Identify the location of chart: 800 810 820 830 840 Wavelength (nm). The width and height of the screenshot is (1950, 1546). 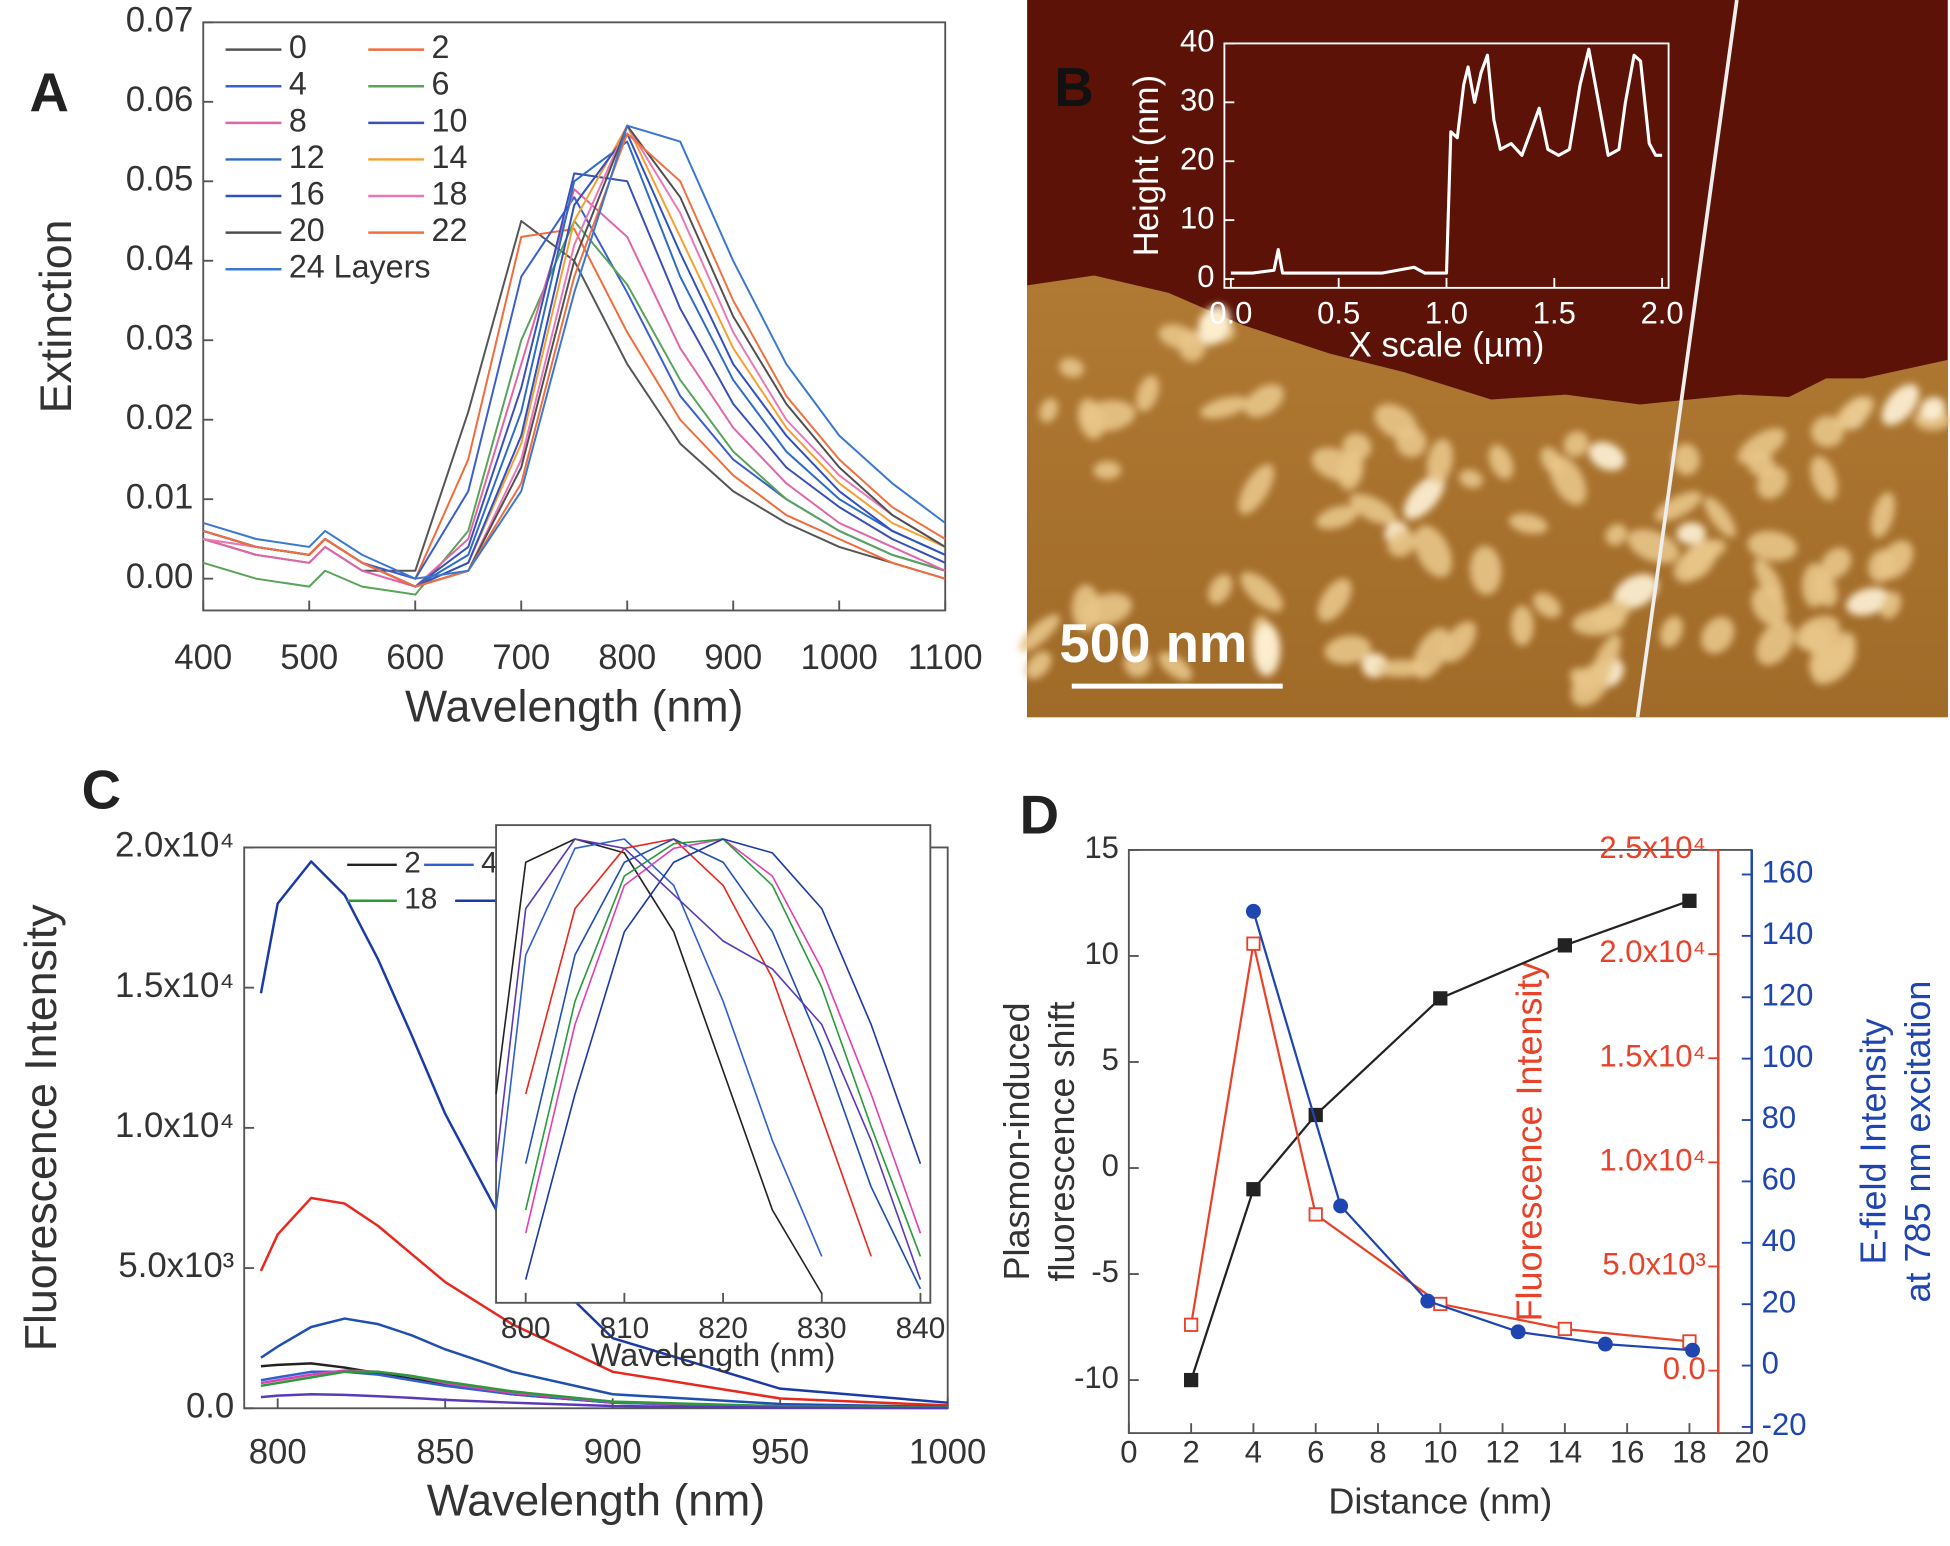
(720, 1098).